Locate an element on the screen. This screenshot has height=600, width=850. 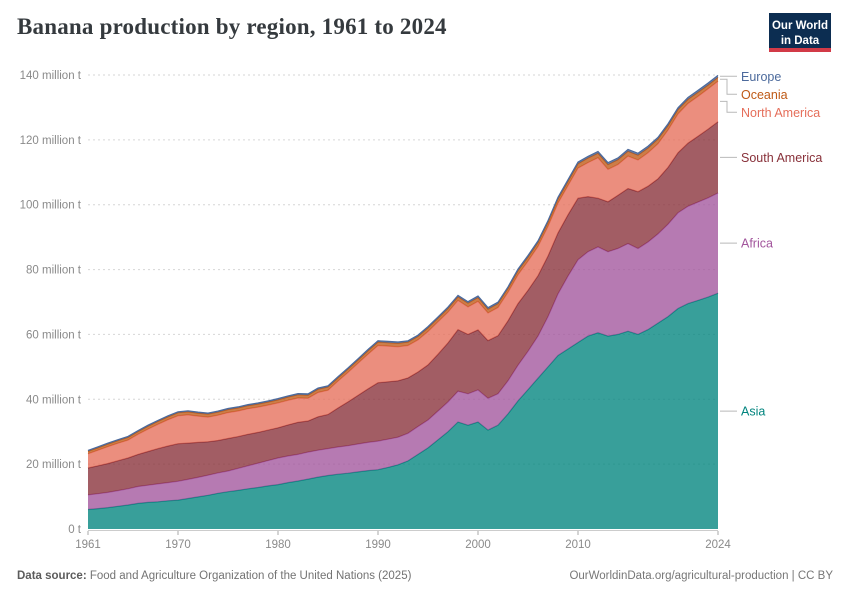
x-tick-label: 2000 is located at coordinates (478, 545).